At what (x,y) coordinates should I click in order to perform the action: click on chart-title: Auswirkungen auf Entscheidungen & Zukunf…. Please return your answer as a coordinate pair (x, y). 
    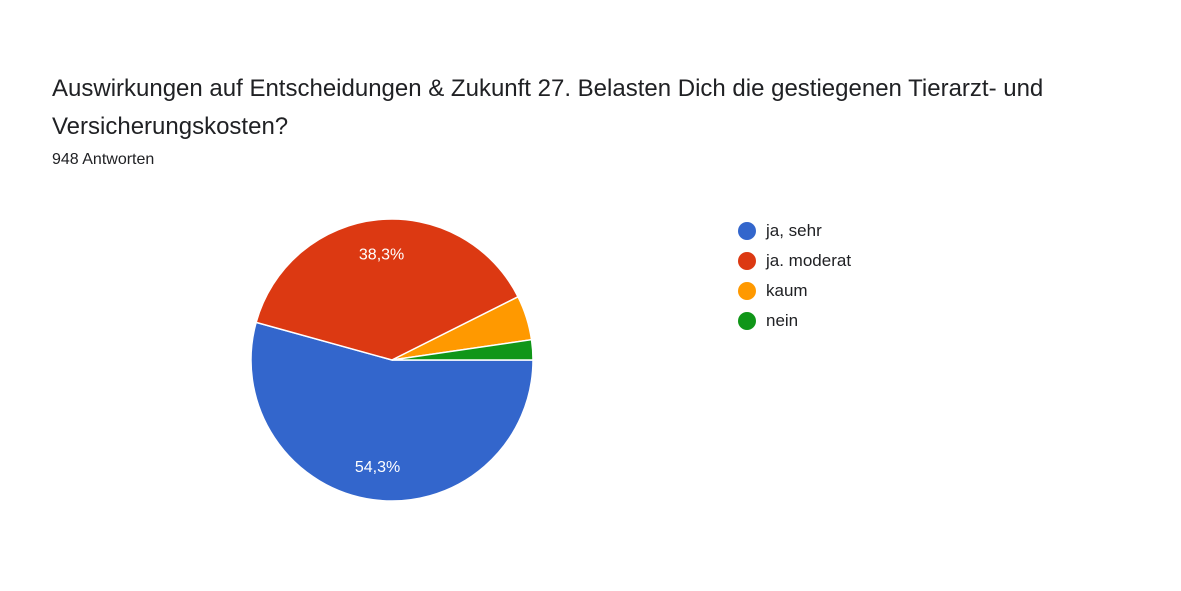
    Looking at the image, I should click on (548, 107).